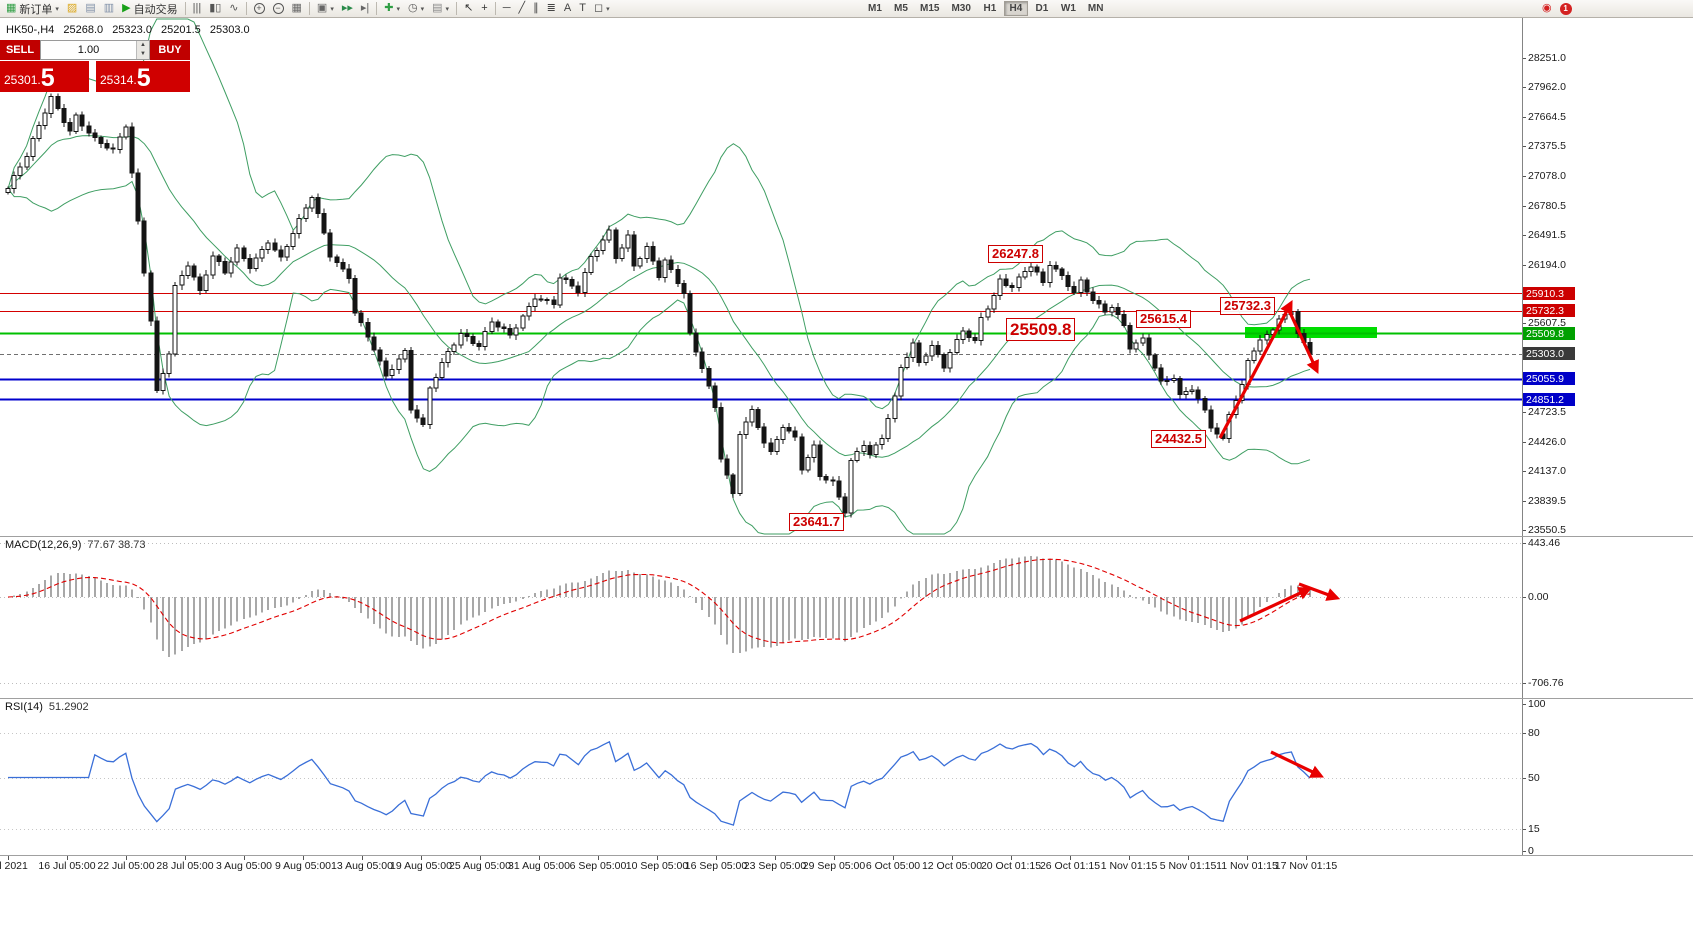 The height and width of the screenshot is (944, 1693). I want to click on timeframe-m1-button: M1, so click(875, 8).